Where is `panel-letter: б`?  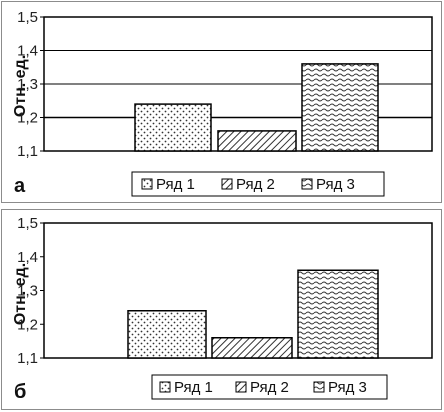
panel-letter: б is located at coordinates (20, 392).